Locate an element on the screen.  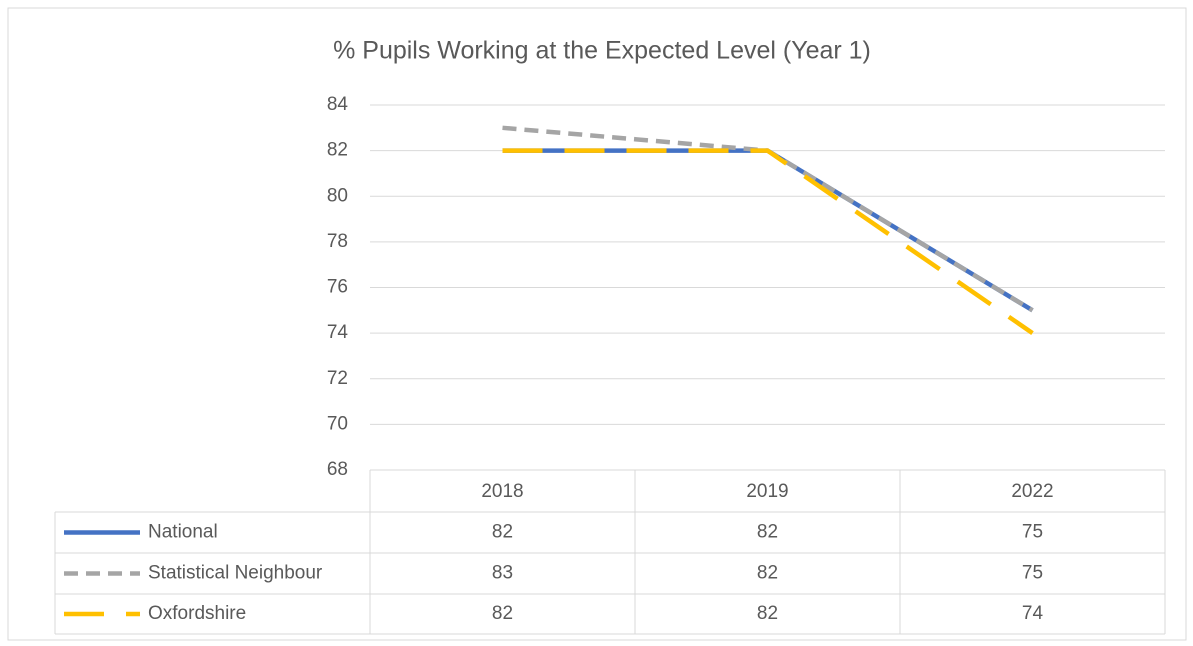
y-tick-label: 80 is located at coordinates (337, 195).